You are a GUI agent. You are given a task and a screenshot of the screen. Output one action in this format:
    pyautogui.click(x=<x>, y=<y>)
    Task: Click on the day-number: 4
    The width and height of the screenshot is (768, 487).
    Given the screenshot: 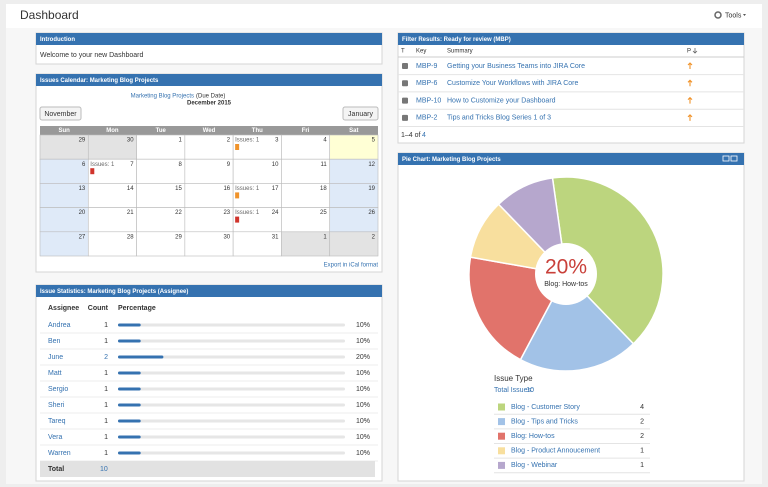 What is the action you would take?
    pyautogui.click(x=325, y=141)
    